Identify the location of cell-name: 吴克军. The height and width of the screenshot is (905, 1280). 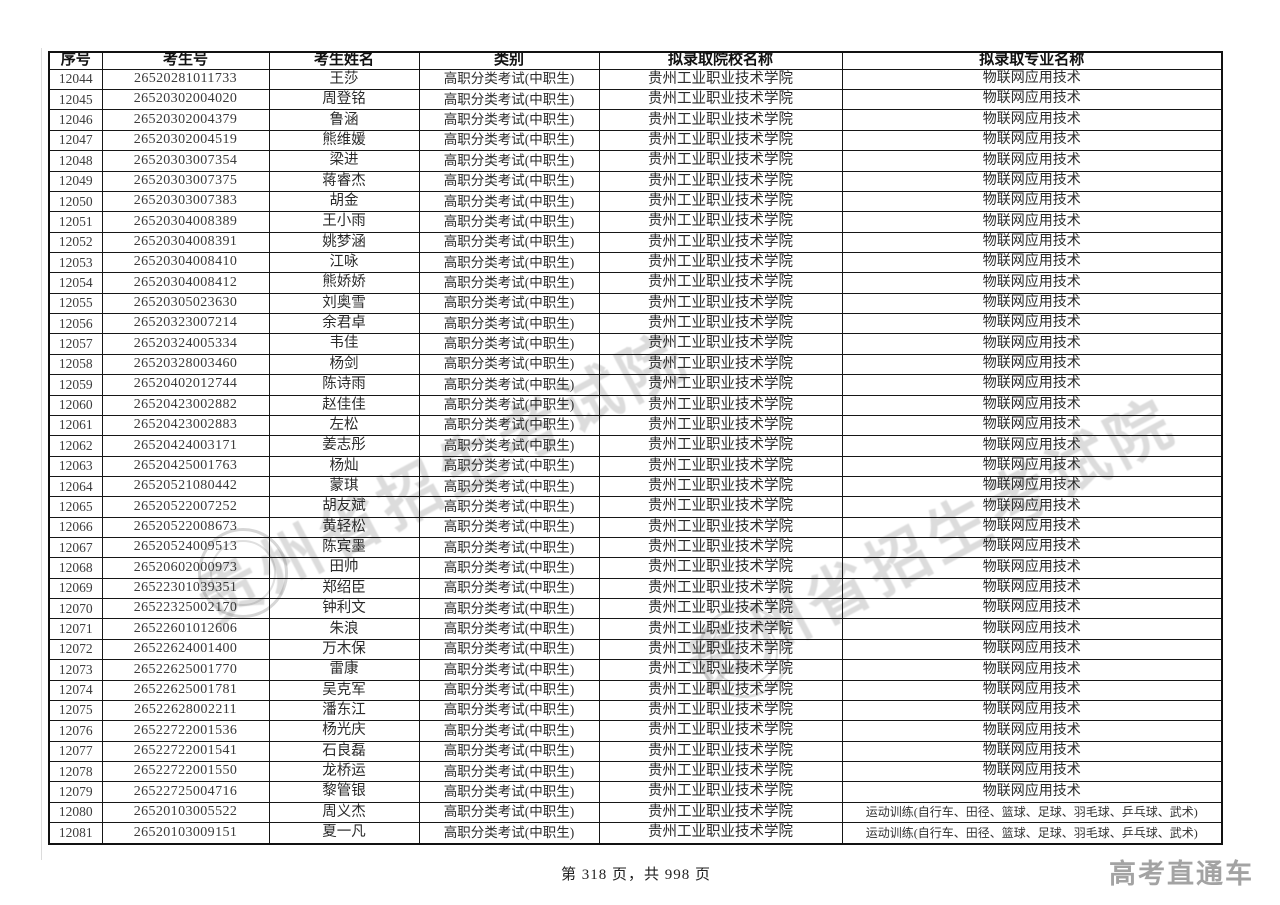
(344, 690).